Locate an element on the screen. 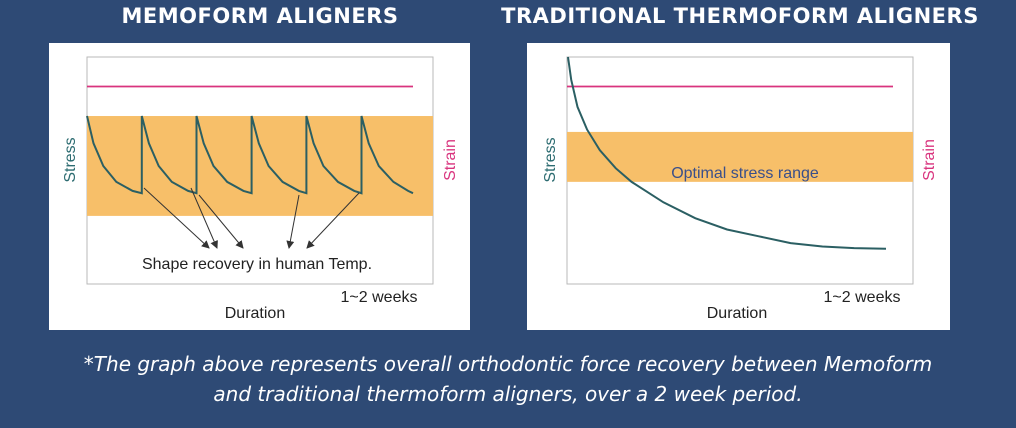  band-label-optimal-stress: Optimal stress range is located at coordinates (745, 173).